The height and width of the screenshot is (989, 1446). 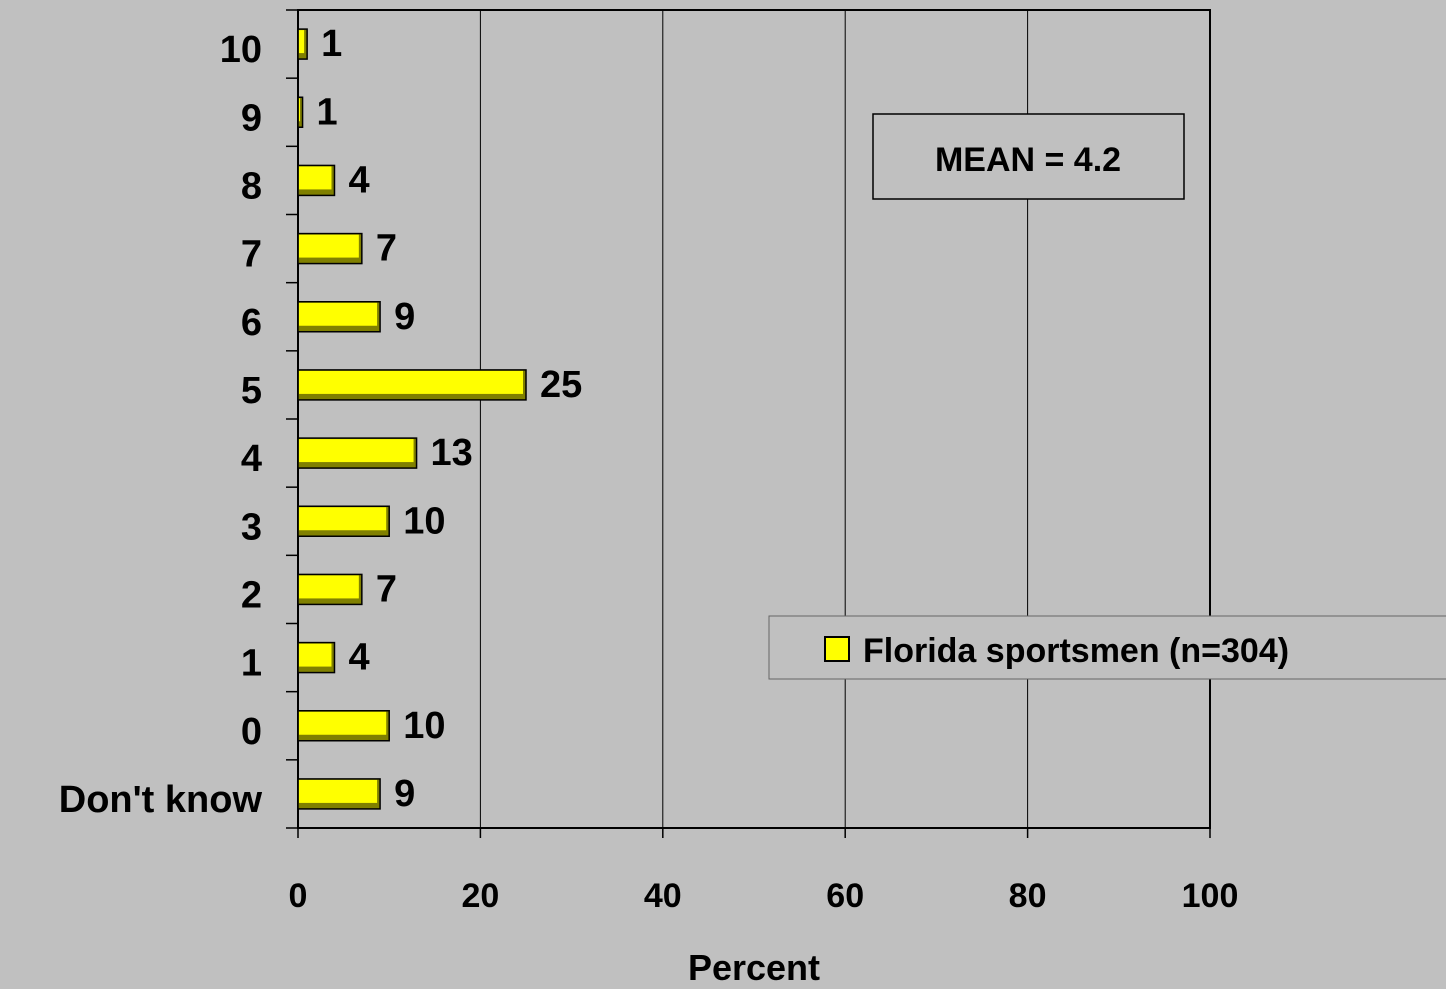 What do you see at coordinates (161, 800) in the screenshot?
I see `category-label: Don't know` at bounding box center [161, 800].